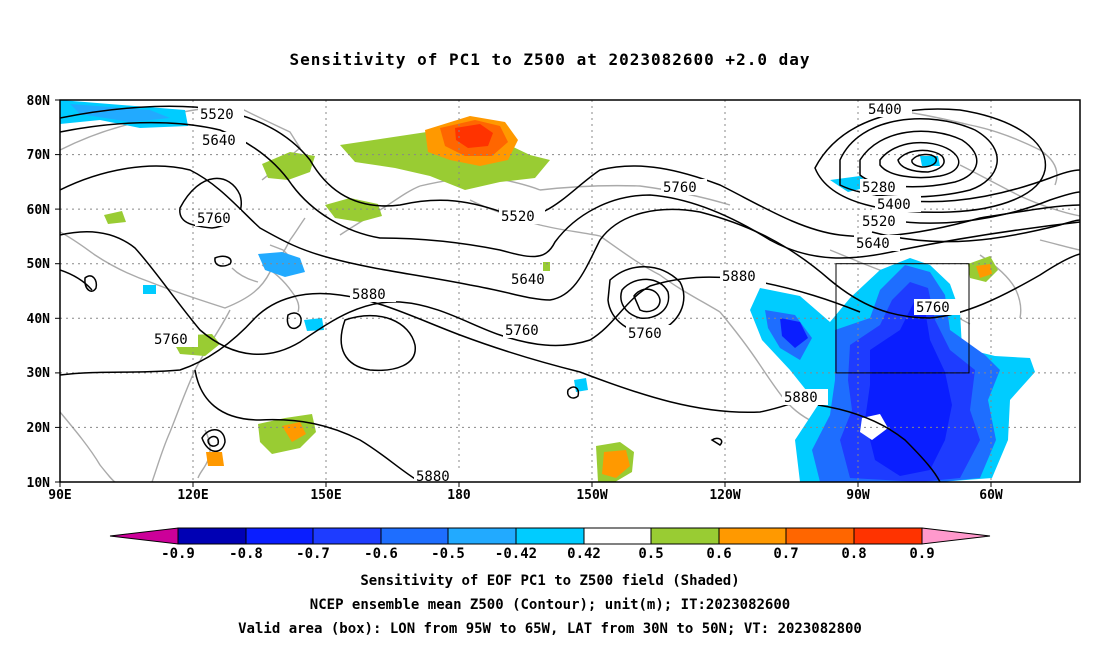 The width and height of the screenshot is (1100, 650). I want to click on colorbar-left-triangle, so click(144, 536).